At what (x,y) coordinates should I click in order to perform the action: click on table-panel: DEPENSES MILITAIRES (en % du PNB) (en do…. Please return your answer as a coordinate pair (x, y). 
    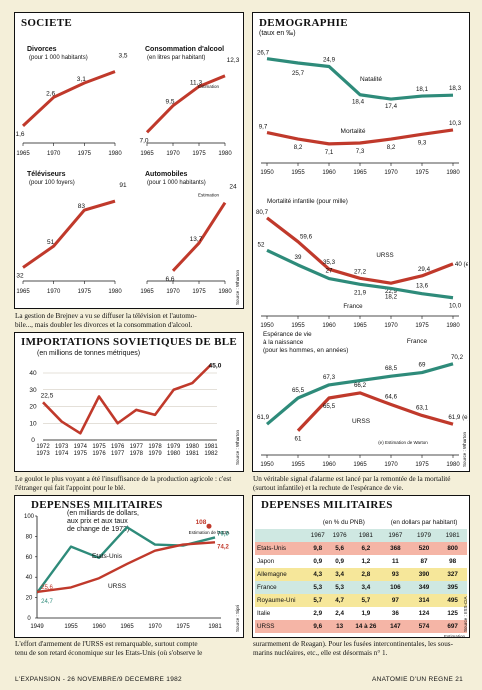
    Looking at the image, I should click on (361, 567).